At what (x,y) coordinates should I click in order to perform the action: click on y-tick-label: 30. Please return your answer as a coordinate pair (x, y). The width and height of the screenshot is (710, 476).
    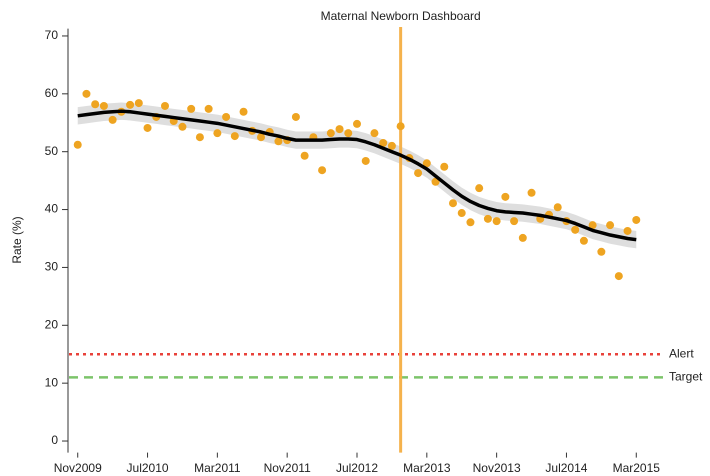
    Looking at the image, I should click on (52, 267).